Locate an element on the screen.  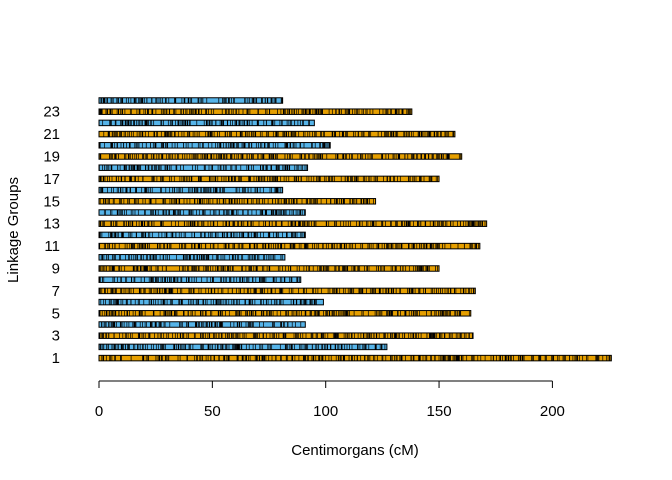
x-tick-label-100: 100 is located at coordinates (325, 411).